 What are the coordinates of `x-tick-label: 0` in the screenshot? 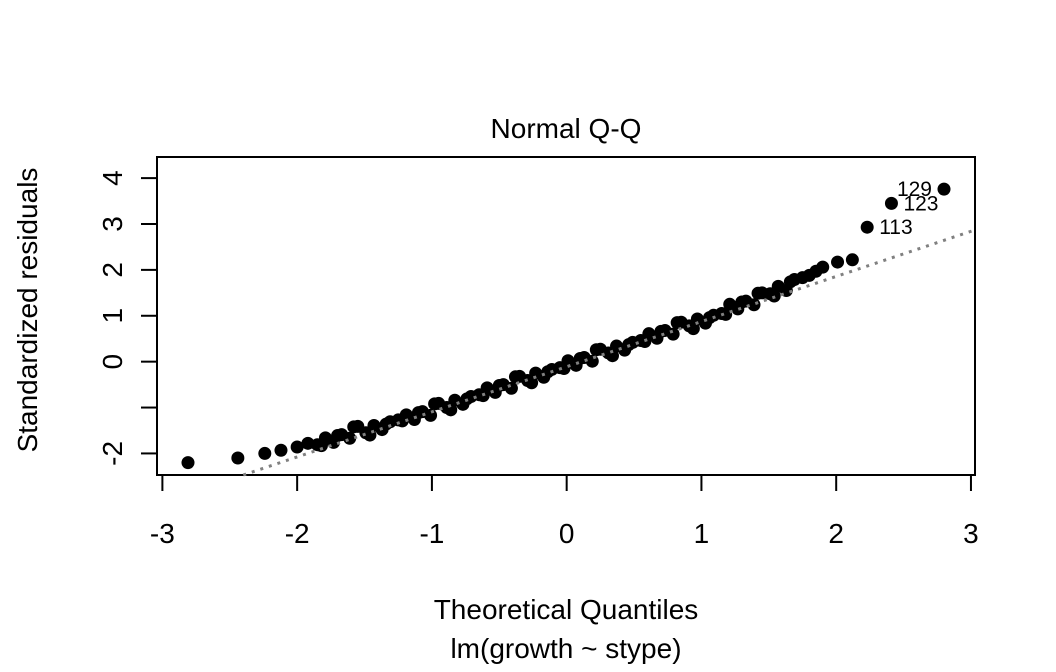 It's located at (567, 533).